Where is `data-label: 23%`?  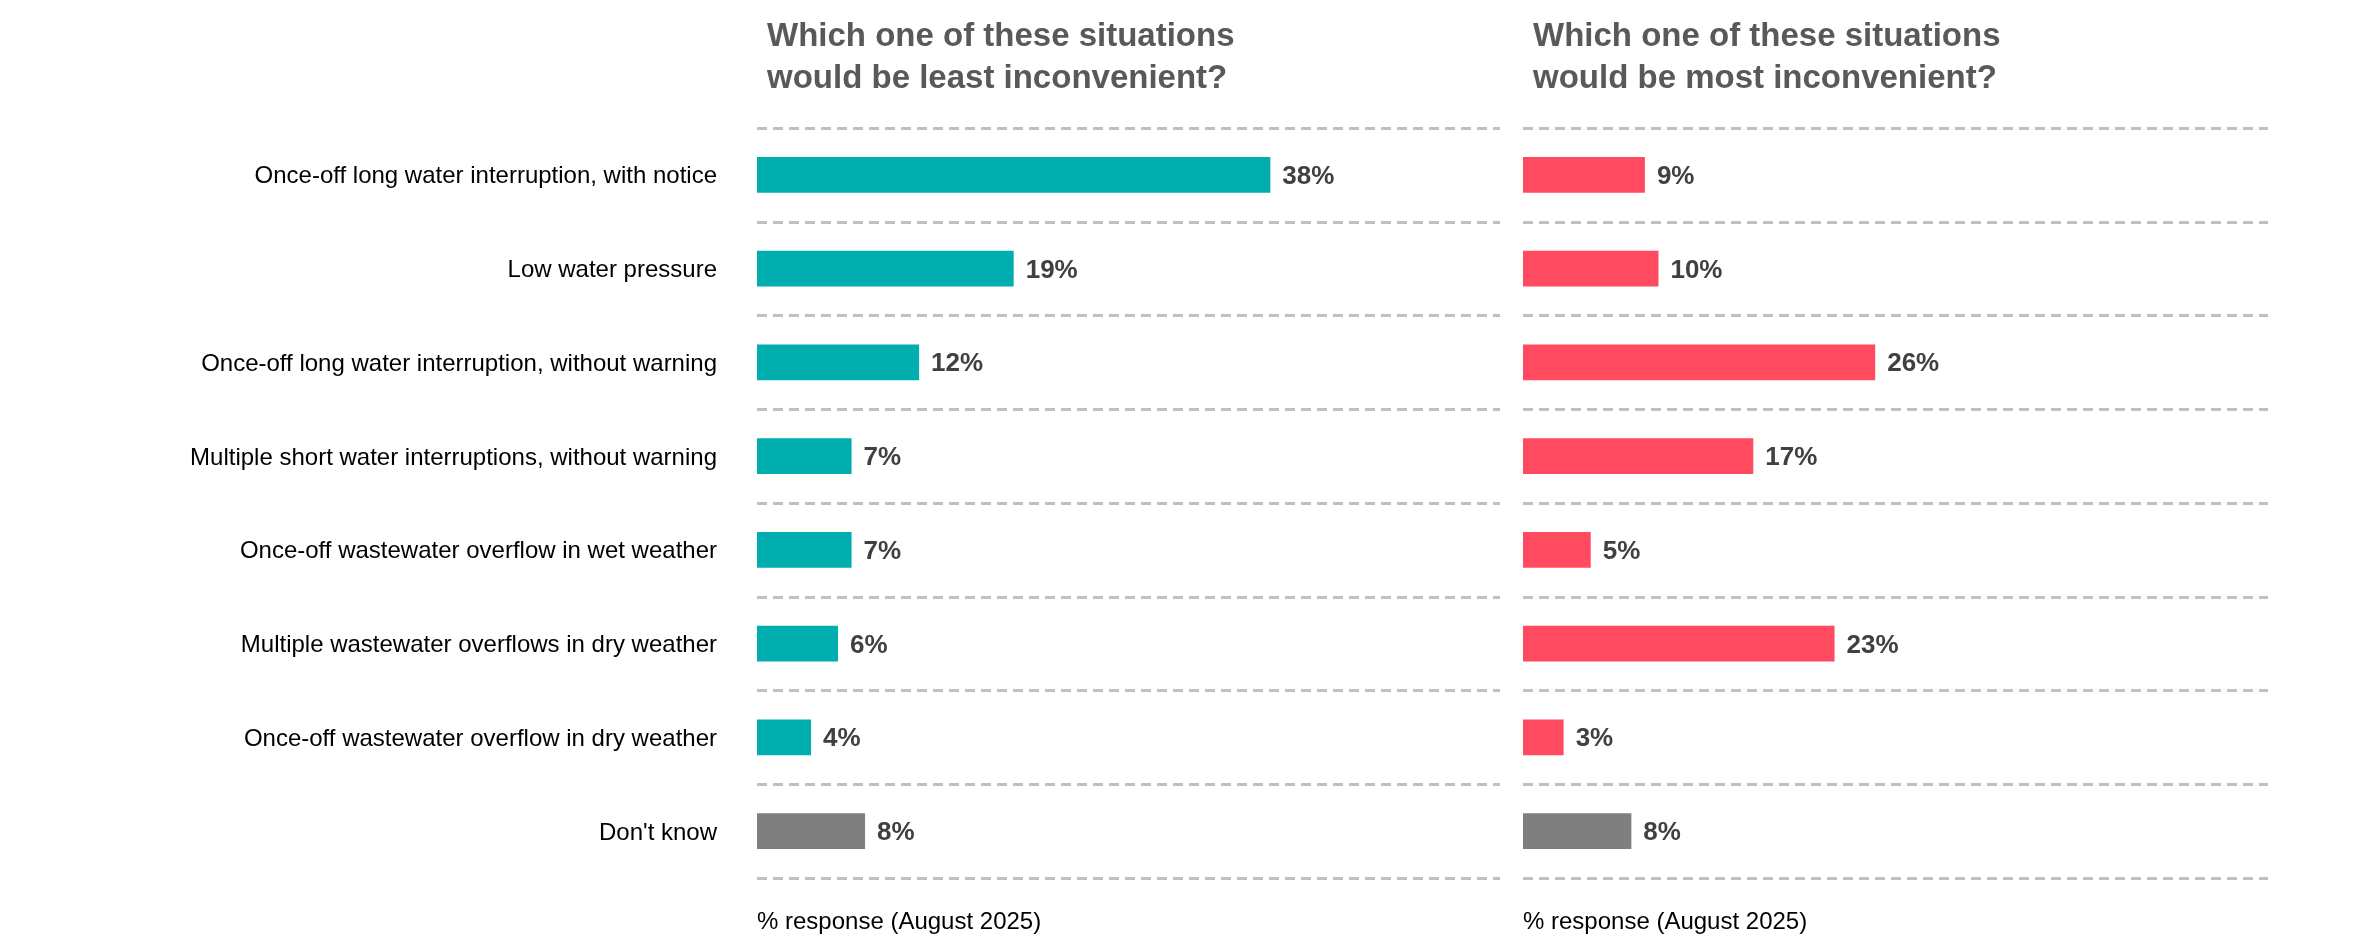
data-label: 23% is located at coordinates (1872, 643).